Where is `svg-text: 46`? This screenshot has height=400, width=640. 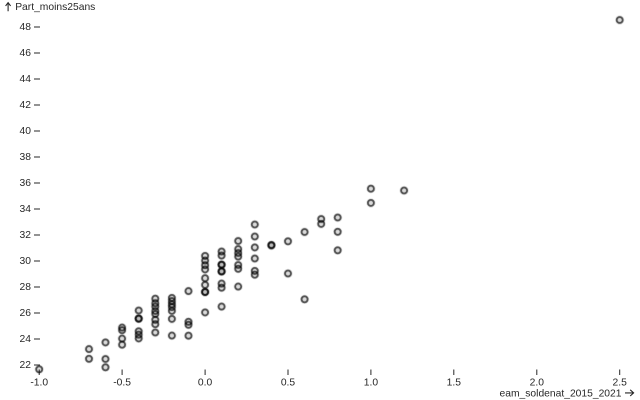
svg-text: 46 is located at coordinates (26, 53).